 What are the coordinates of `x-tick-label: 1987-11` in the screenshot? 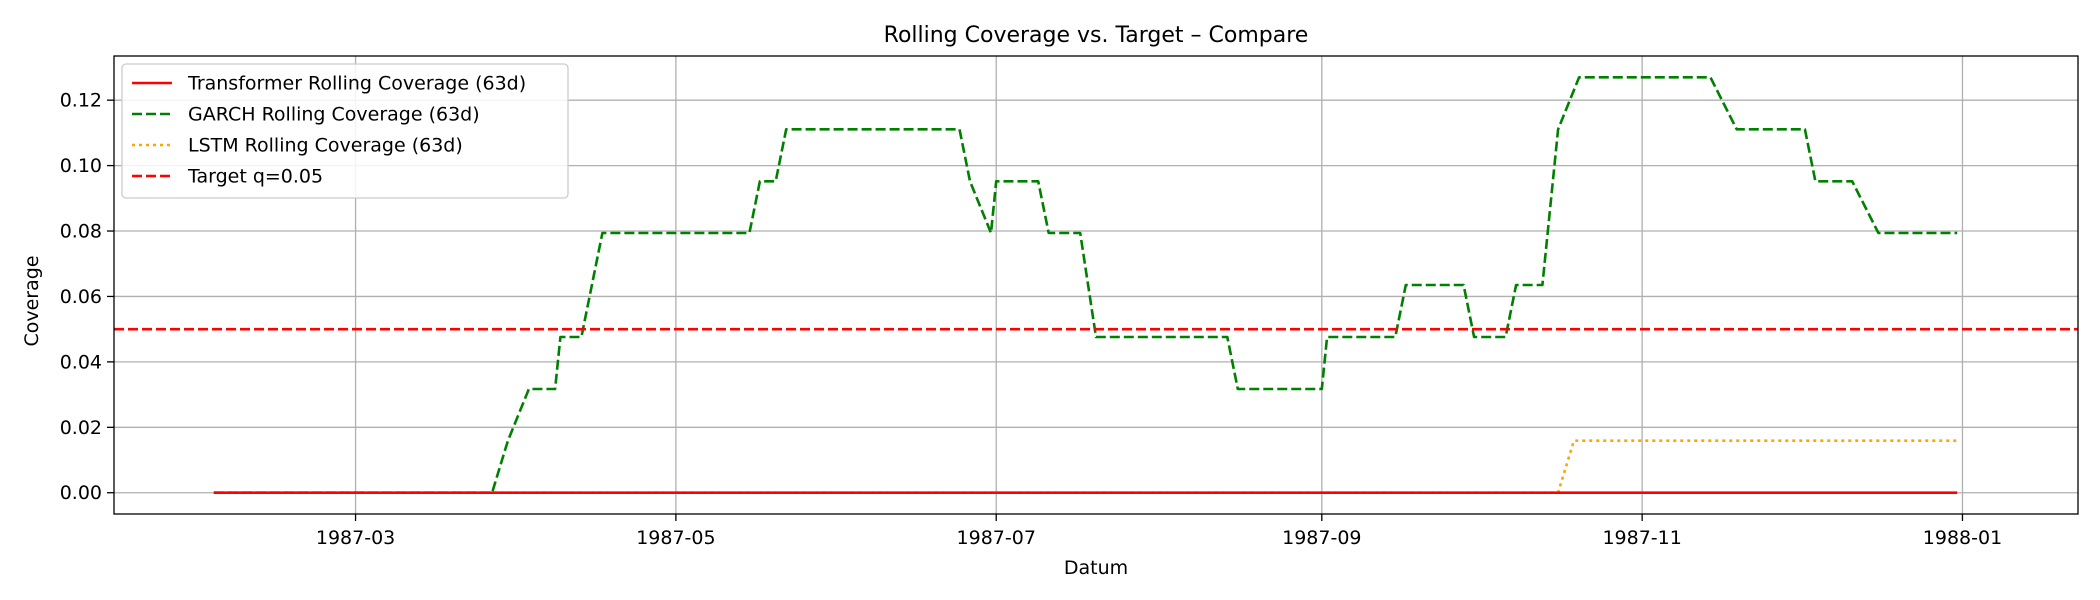 It's located at (1641, 538).